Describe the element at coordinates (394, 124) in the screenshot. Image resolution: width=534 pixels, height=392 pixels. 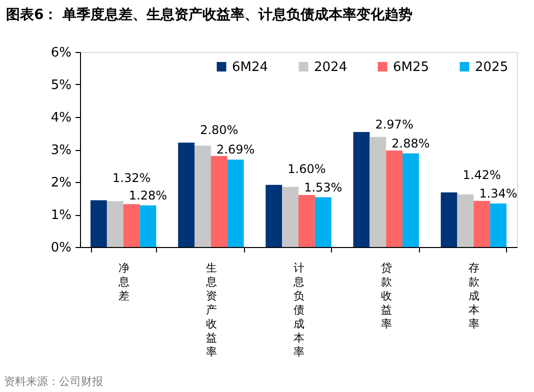
I see `data-label: 2.97%` at that location.